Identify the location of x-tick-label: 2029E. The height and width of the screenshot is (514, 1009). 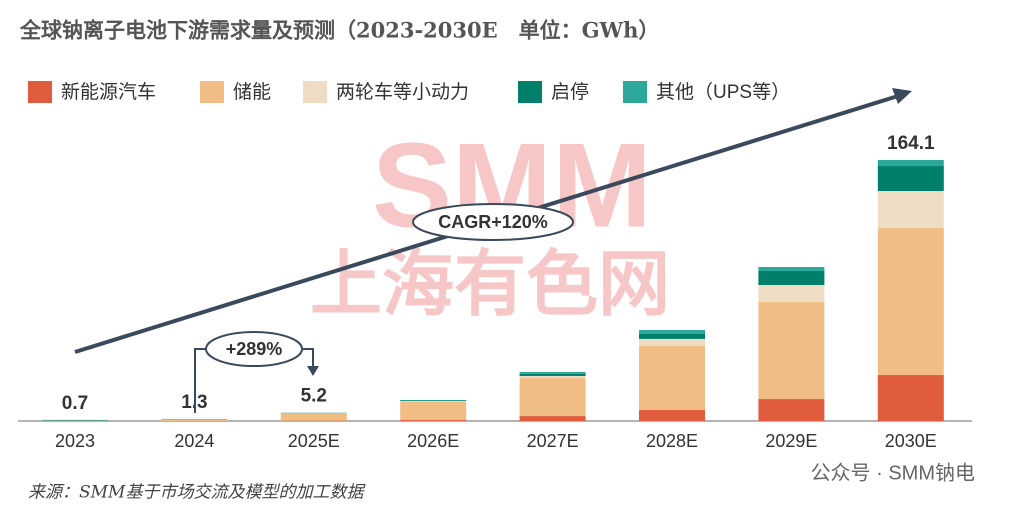
(791, 441).